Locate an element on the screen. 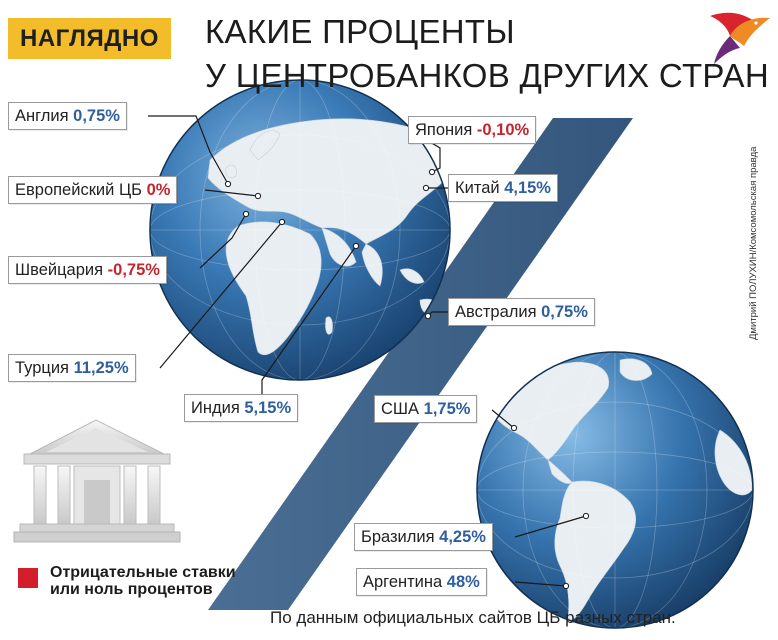  title-line-1: КАКИЕ ПРОЦЕНТЫ is located at coordinates (360, 31).